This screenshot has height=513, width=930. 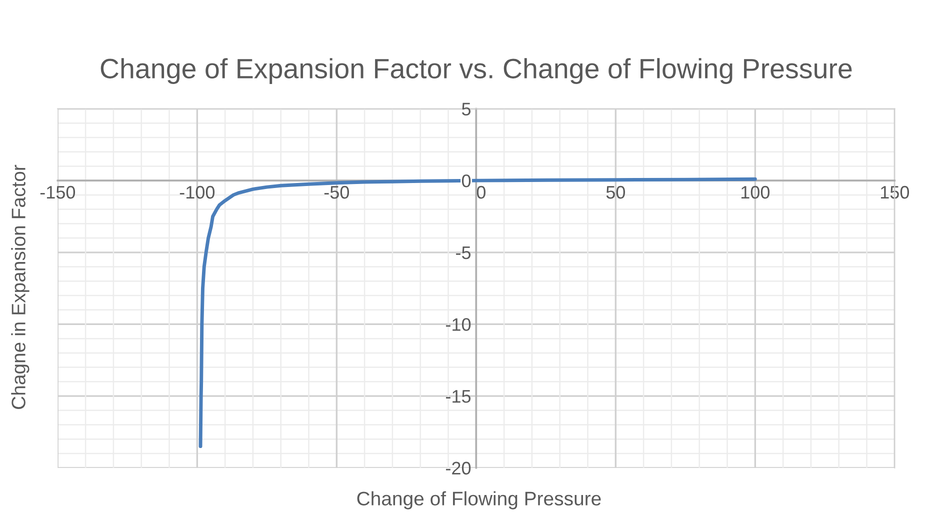 I want to click on x-axis-title: Change of Flowing Pressure, so click(x=479, y=500).